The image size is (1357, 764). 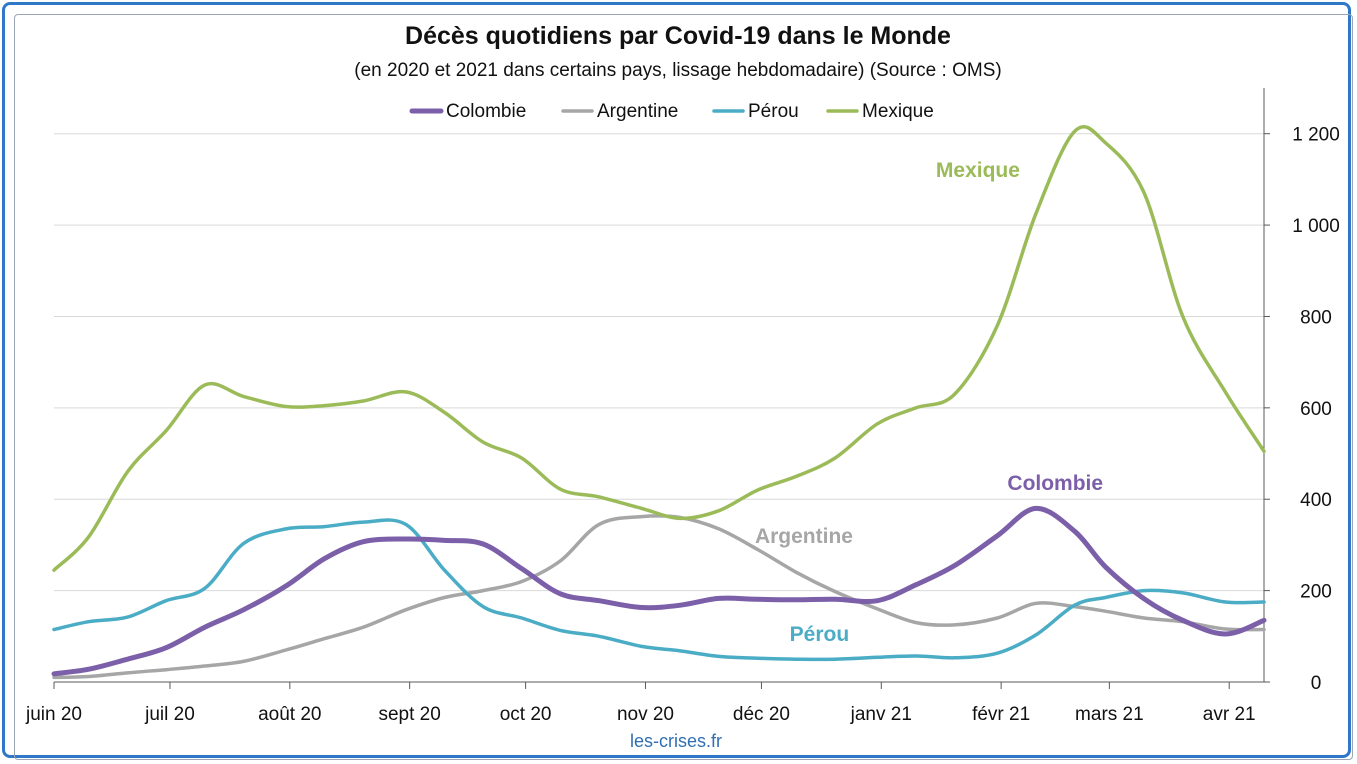 I want to click on x-tick-label: juin 20, so click(x=53, y=714).